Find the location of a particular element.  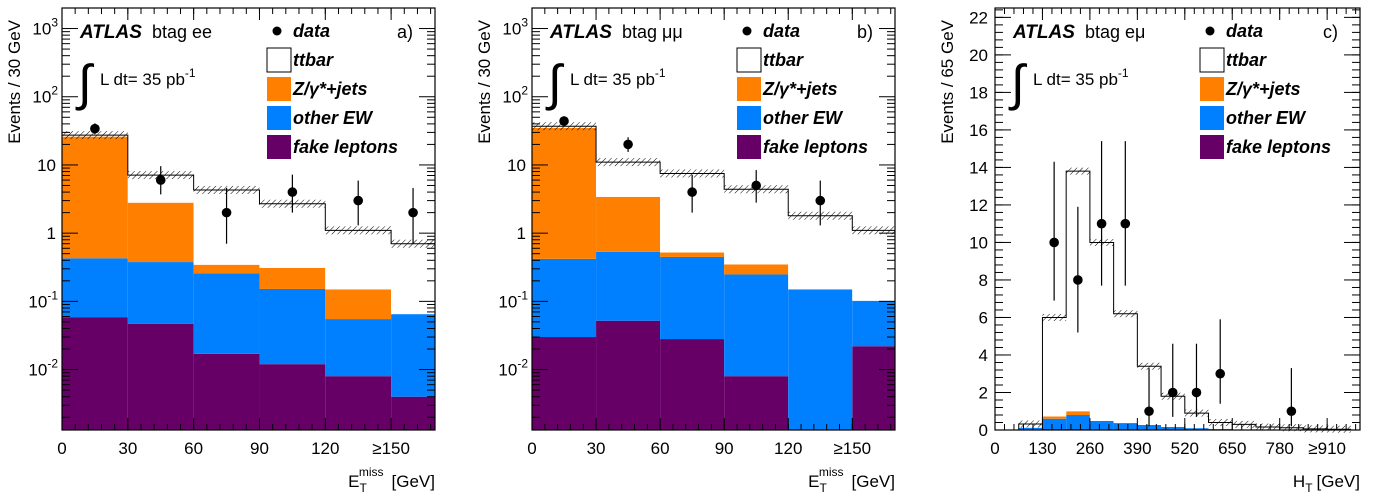

x-tick-label-6: 780 is located at coordinates (1280, 448).